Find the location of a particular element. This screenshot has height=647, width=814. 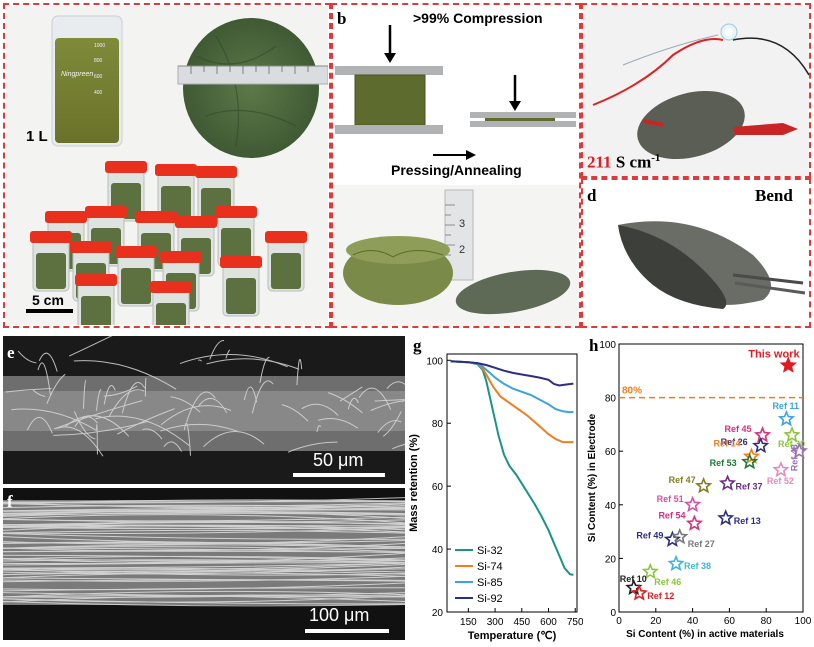

data-point-label: This work is located at coordinates (774, 354).